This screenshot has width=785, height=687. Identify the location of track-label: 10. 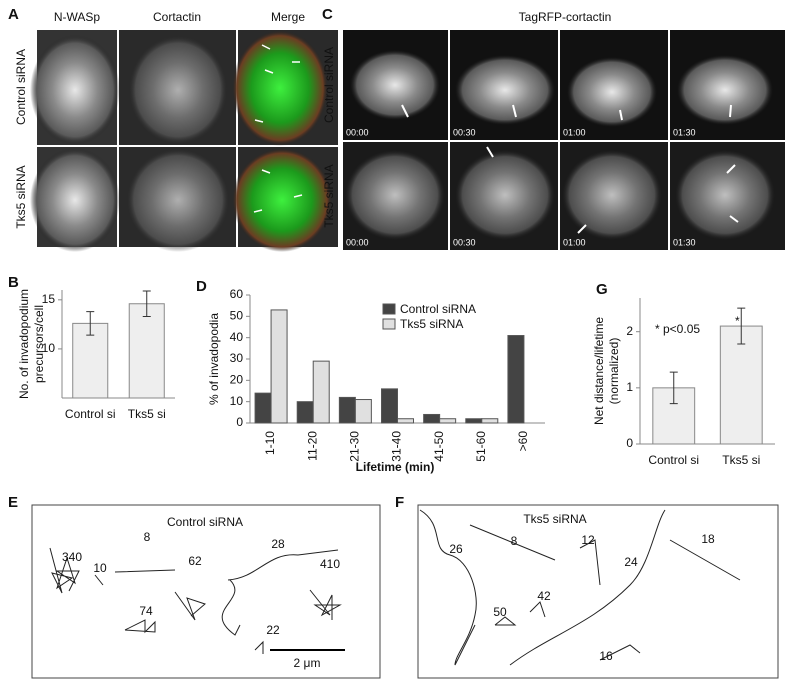
(100, 568).